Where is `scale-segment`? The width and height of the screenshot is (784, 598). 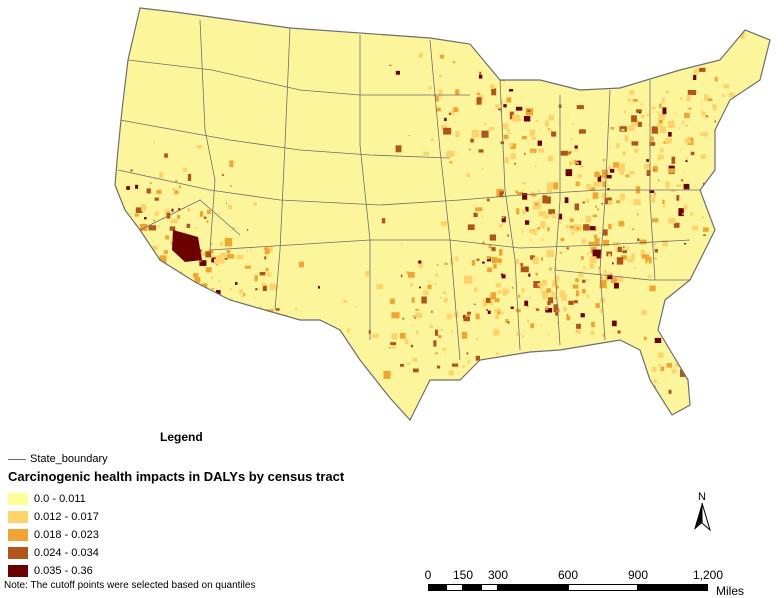 scale-segment is located at coordinates (673, 587).